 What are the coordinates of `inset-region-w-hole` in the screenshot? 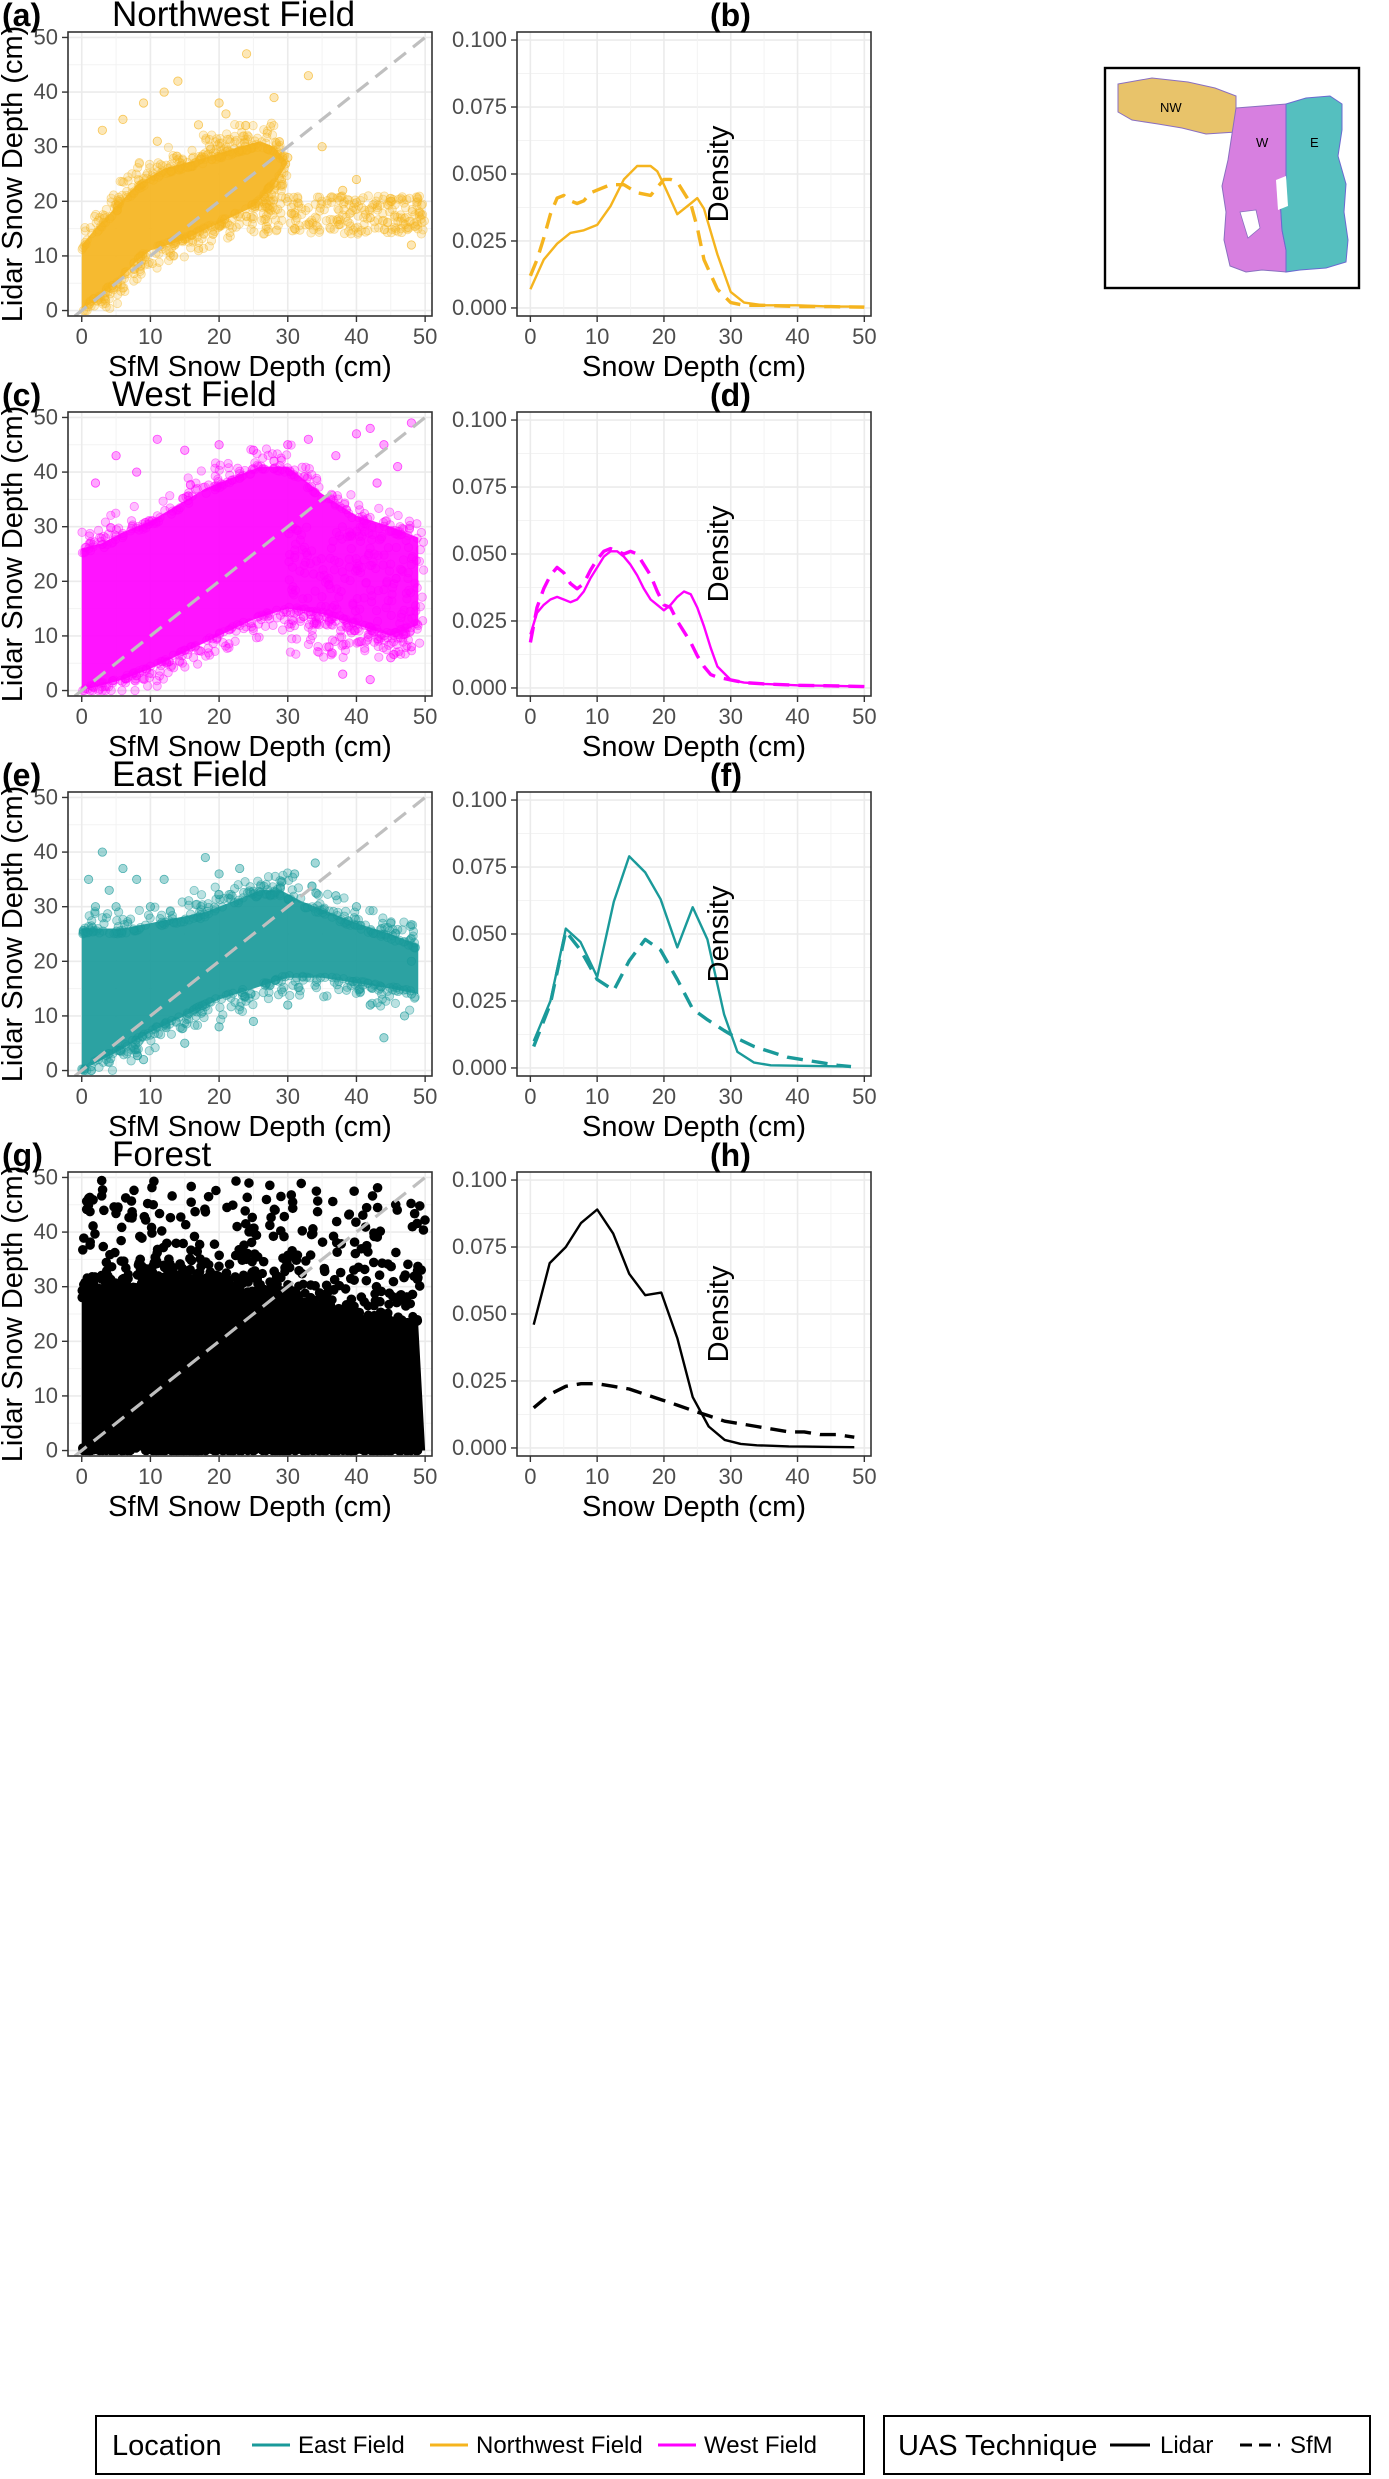 It's located at (1250, 224).